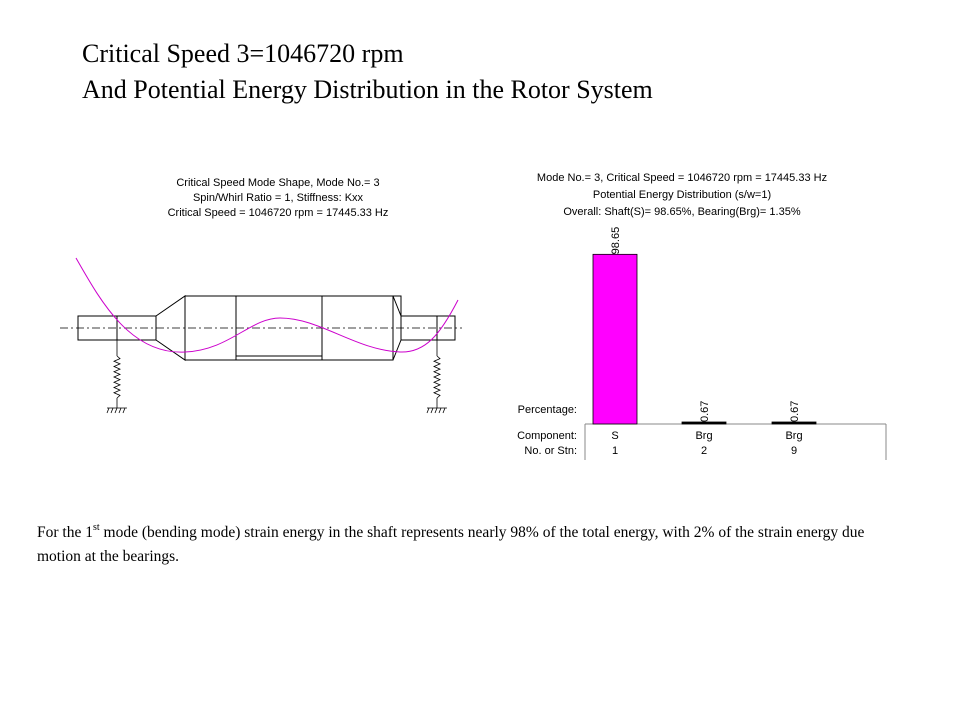 This screenshot has width=960, height=720. What do you see at coordinates (793, 436) in the screenshot?
I see `component-label-3: Brg` at bounding box center [793, 436].